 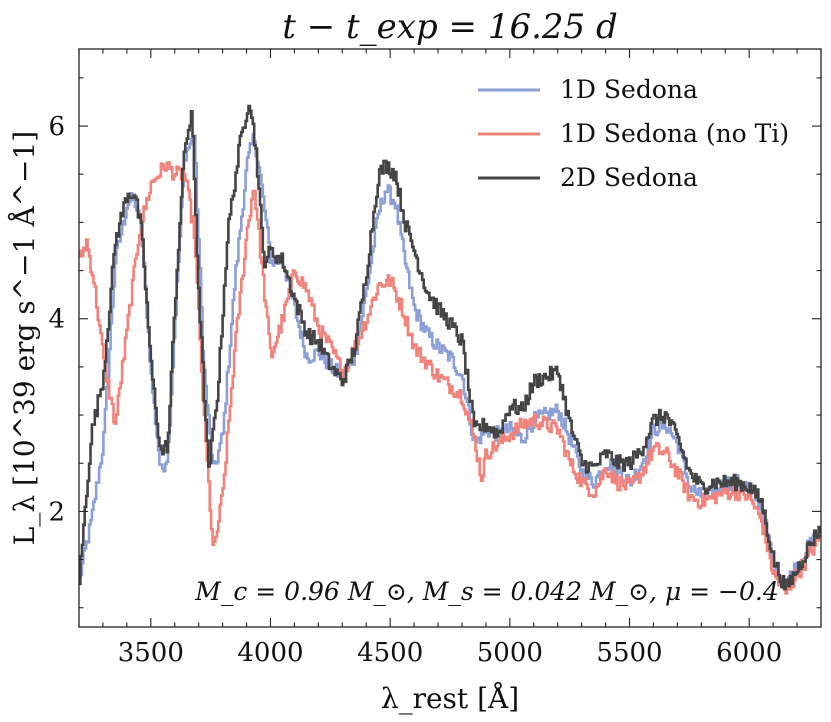 What do you see at coordinates (629, 89) in the screenshot?
I see `legend-label-1: 1D Sedona` at bounding box center [629, 89].